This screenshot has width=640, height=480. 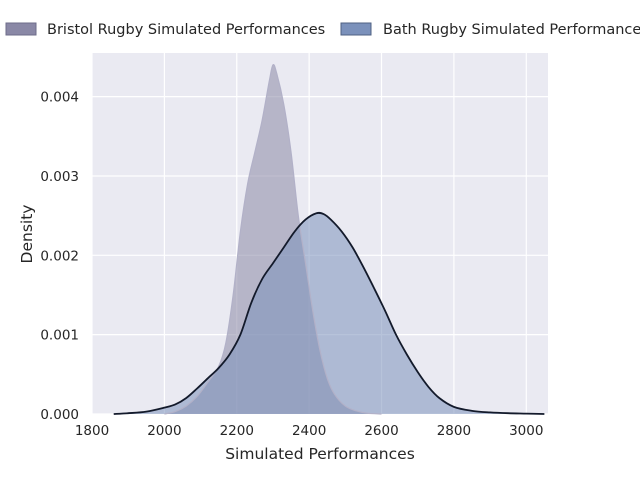 I want to click on x-tick-label: 2200, so click(x=237, y=431).